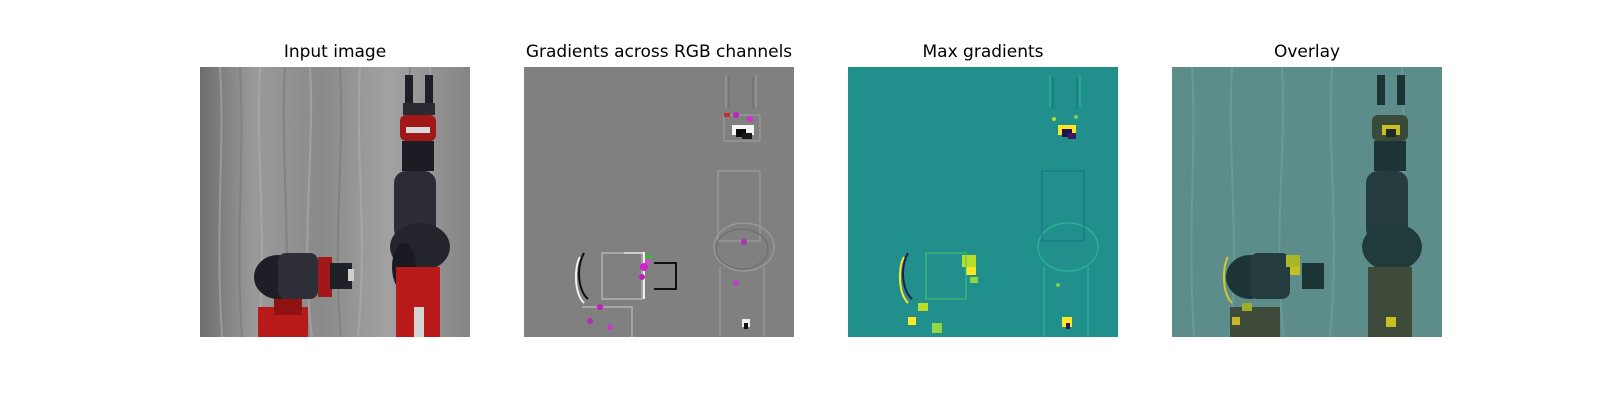 The width and height of the screenshot is (1600, 400). What do you see at coordinates (983, 52) in the screenshot?
I see `max-gradients-title: Max gradients` at bounding box center [983, 52].